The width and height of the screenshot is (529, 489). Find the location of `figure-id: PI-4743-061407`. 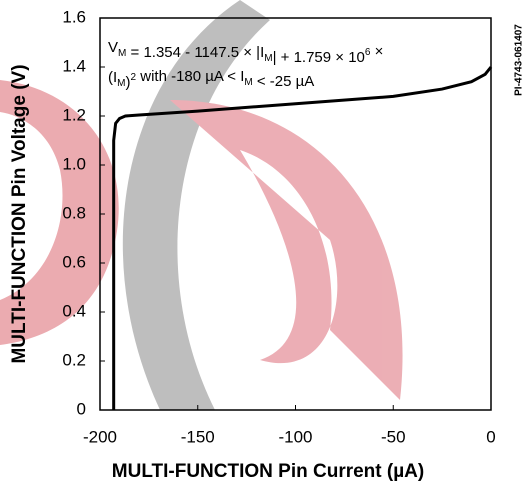

figure-id: PI-4743-061407 is located at coordinates (519, 60).